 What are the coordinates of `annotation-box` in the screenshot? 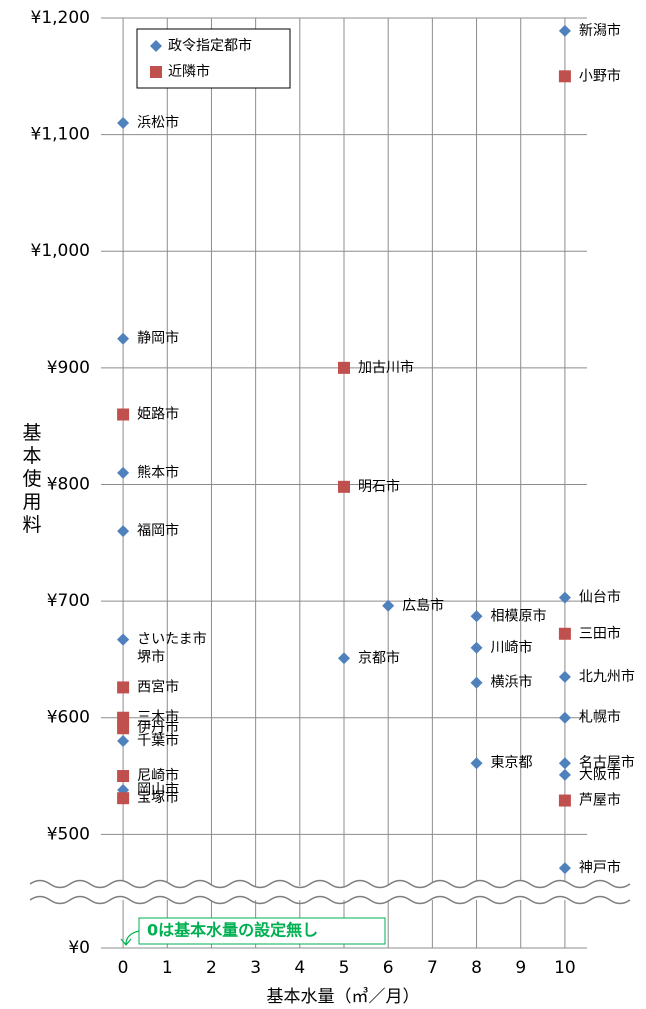 It's located at (262, 931).